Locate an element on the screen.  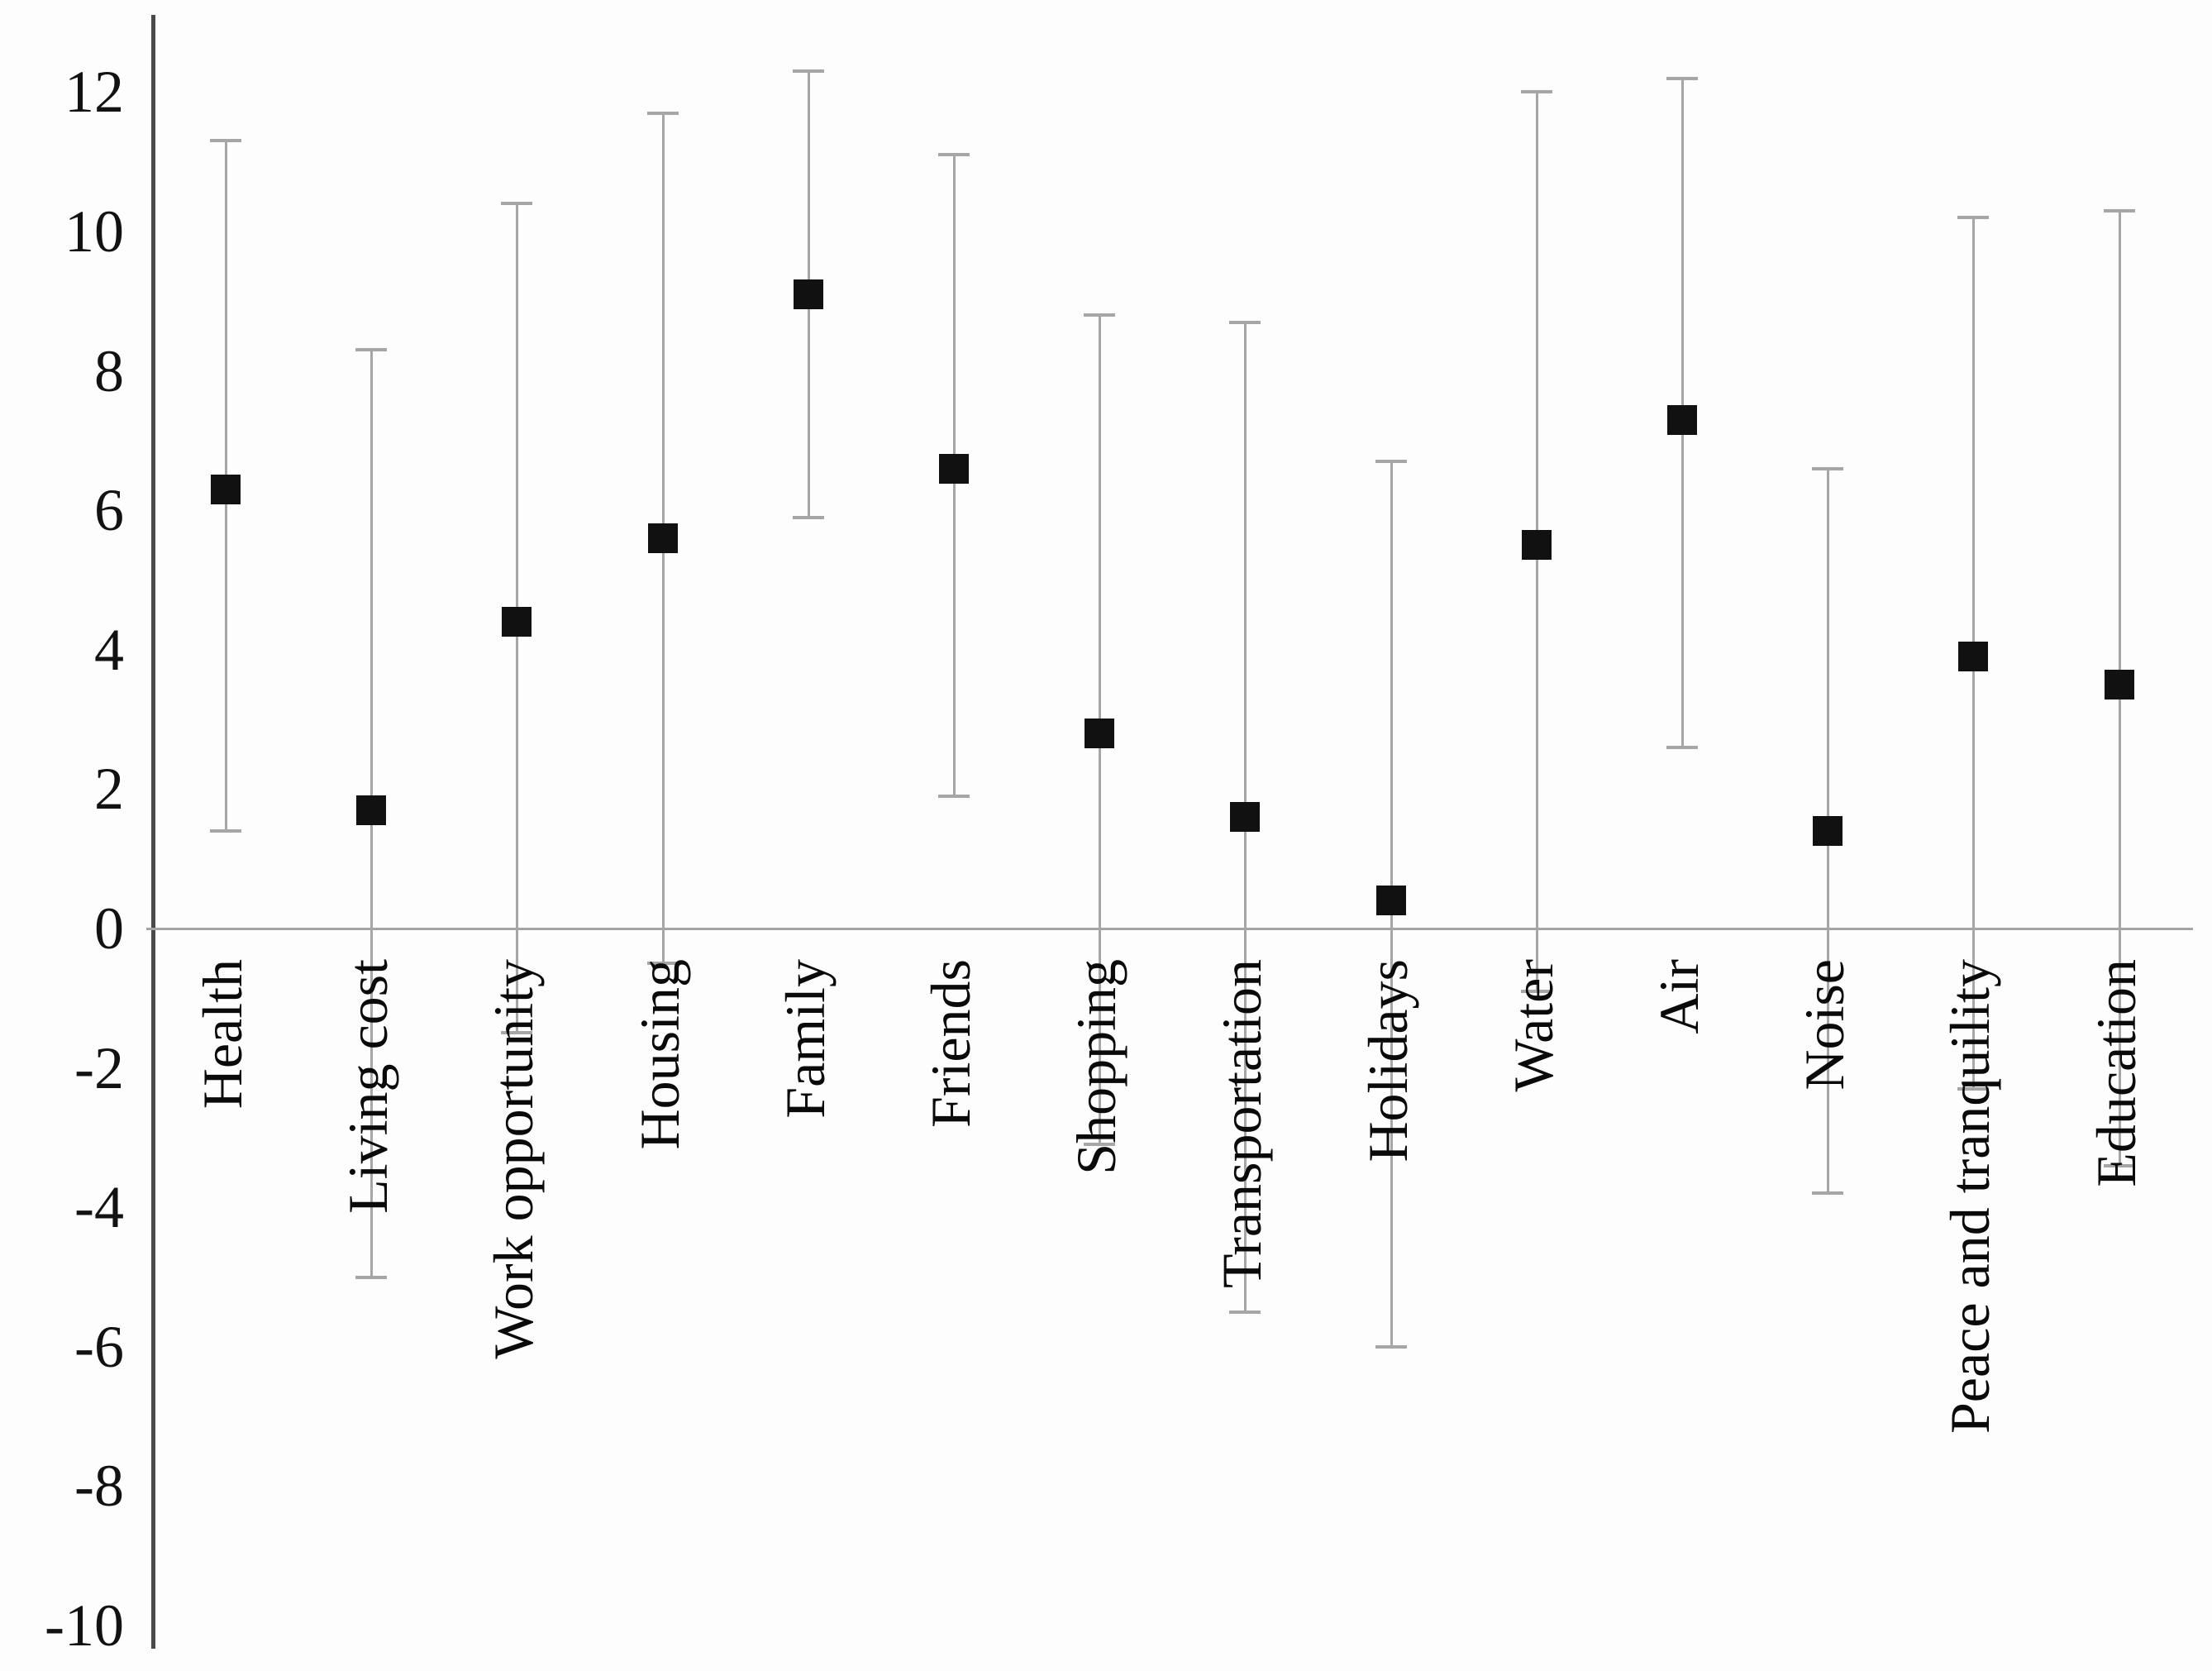
category-label: Family is located at coordinates (805, 1039).